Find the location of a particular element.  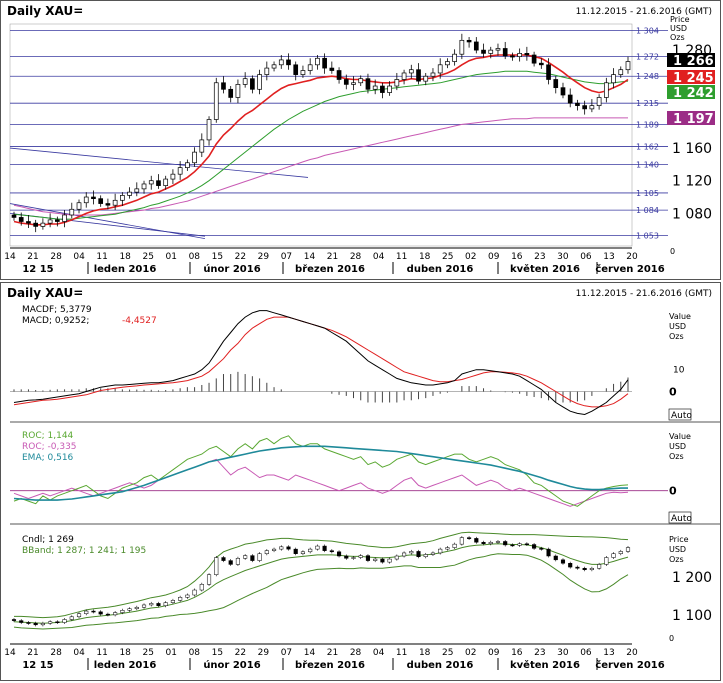

y-tick-label: 0 is located at coordinates (673, 392).